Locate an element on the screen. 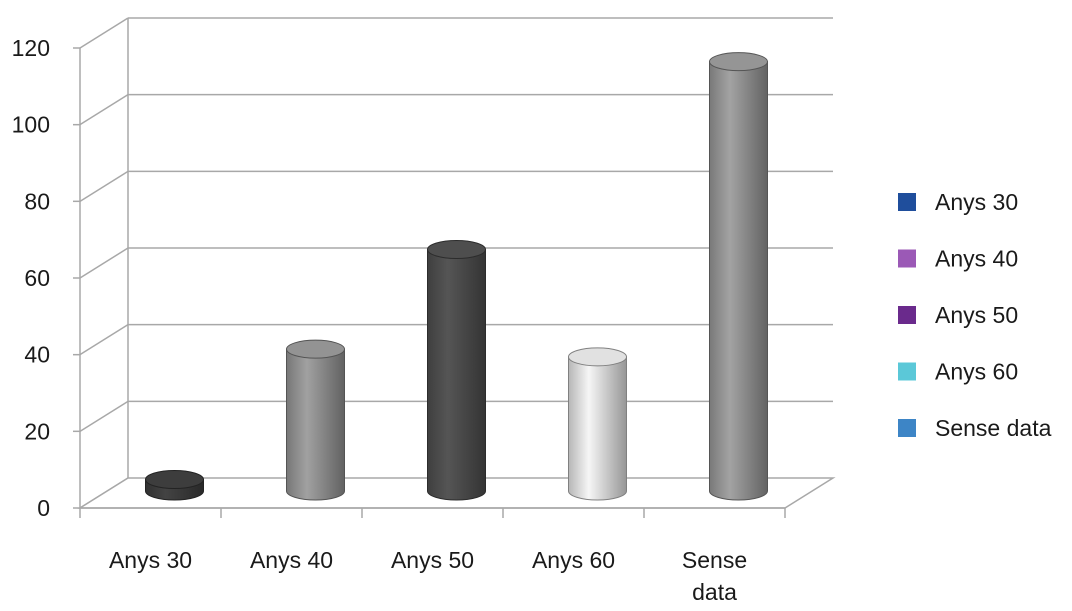  category-labels: Anys 30 Anys 40 Anys 50 Anys 60 Sense data is located at coordinates (428, 576).